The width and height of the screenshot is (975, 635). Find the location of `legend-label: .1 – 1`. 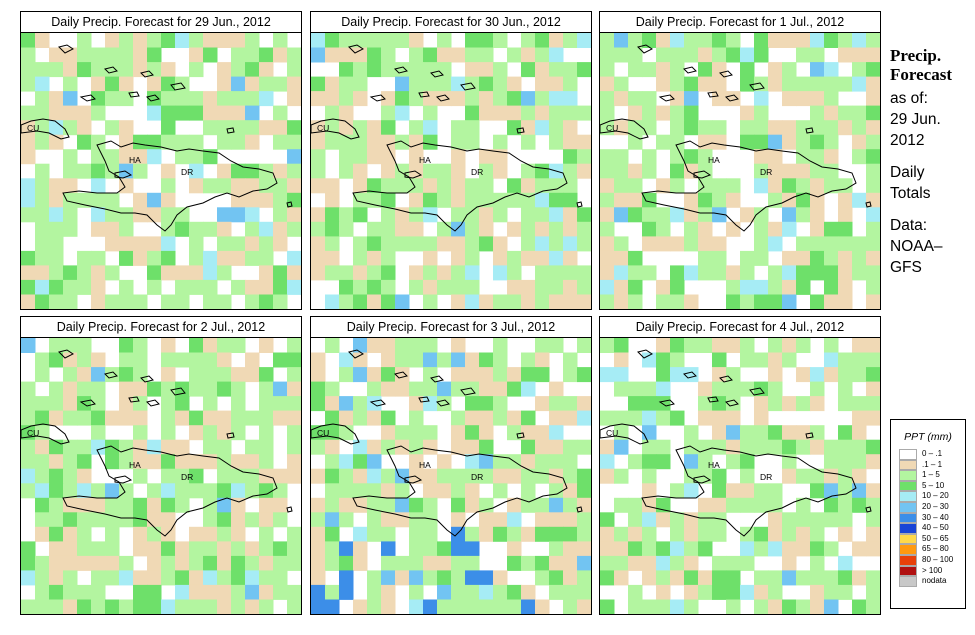

legend-label: .1 – 1 is located at coordinates (932, 464).